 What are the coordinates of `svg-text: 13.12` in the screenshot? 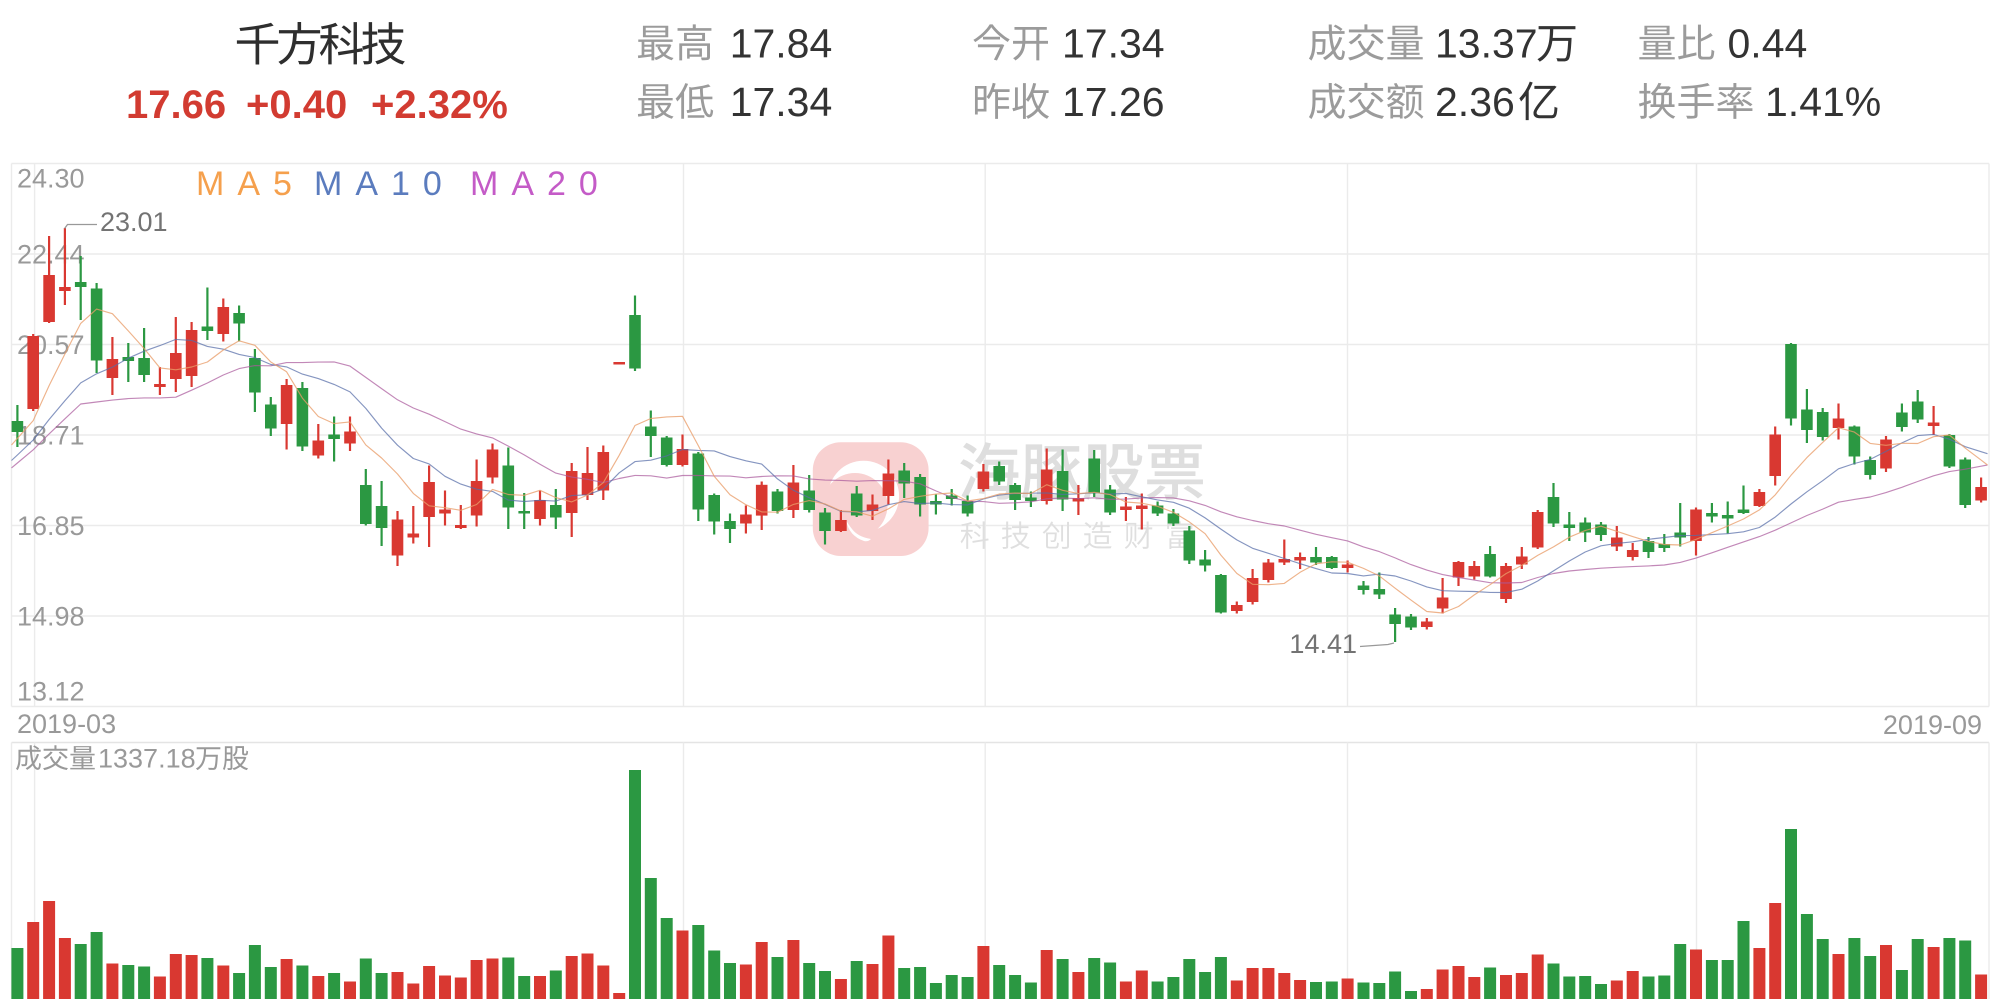 It's located at (51, 692).